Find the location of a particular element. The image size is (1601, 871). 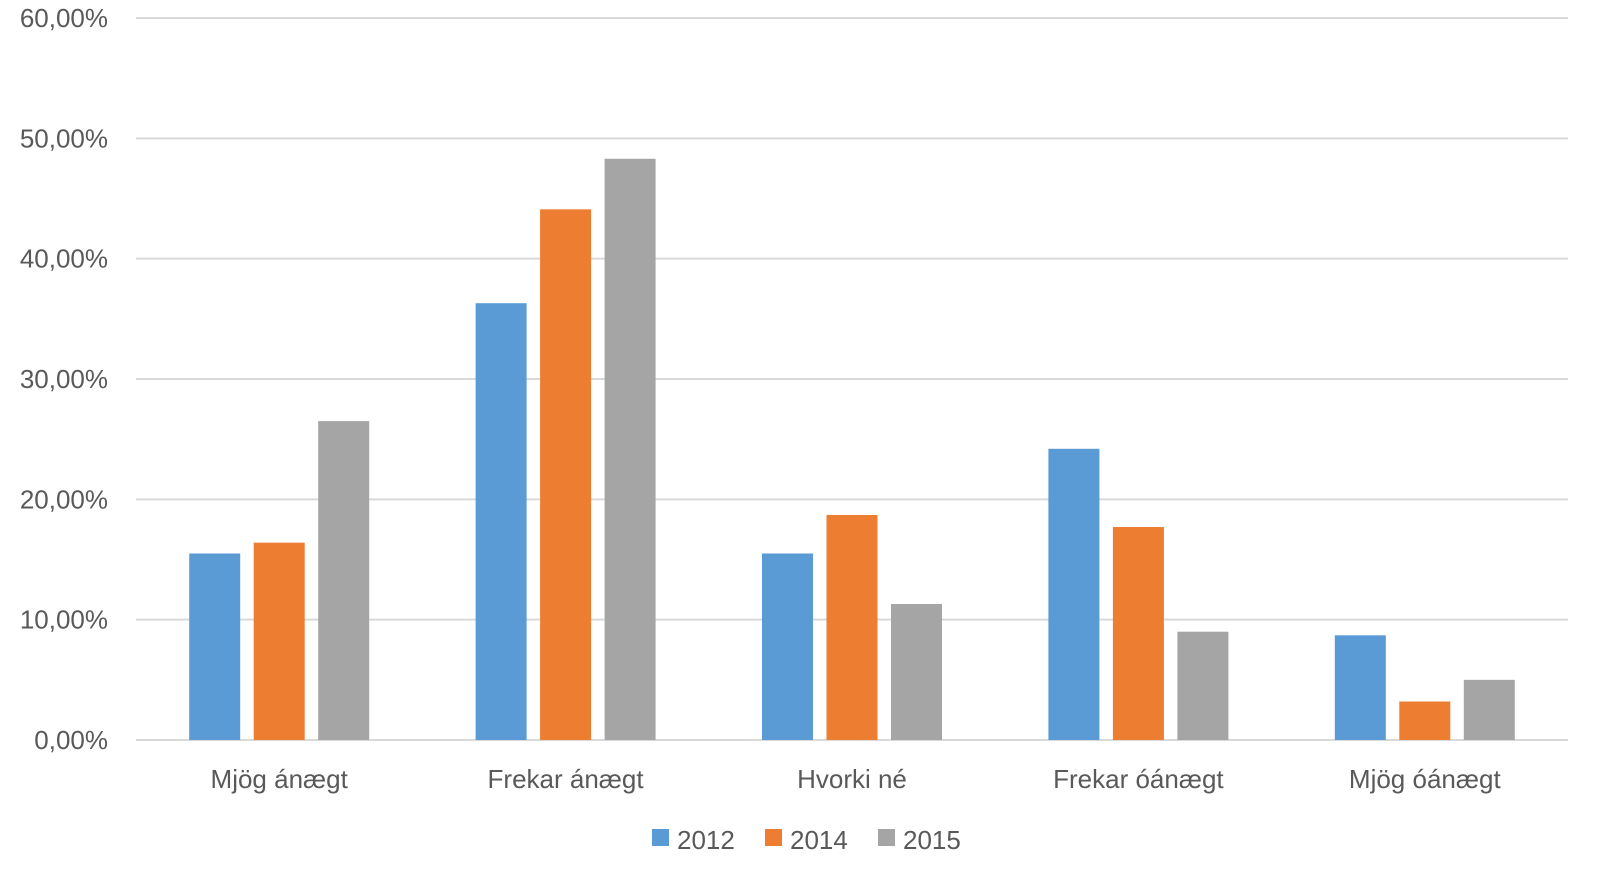

y-tick-label: 30,00% is located at coordinates (64, 379).